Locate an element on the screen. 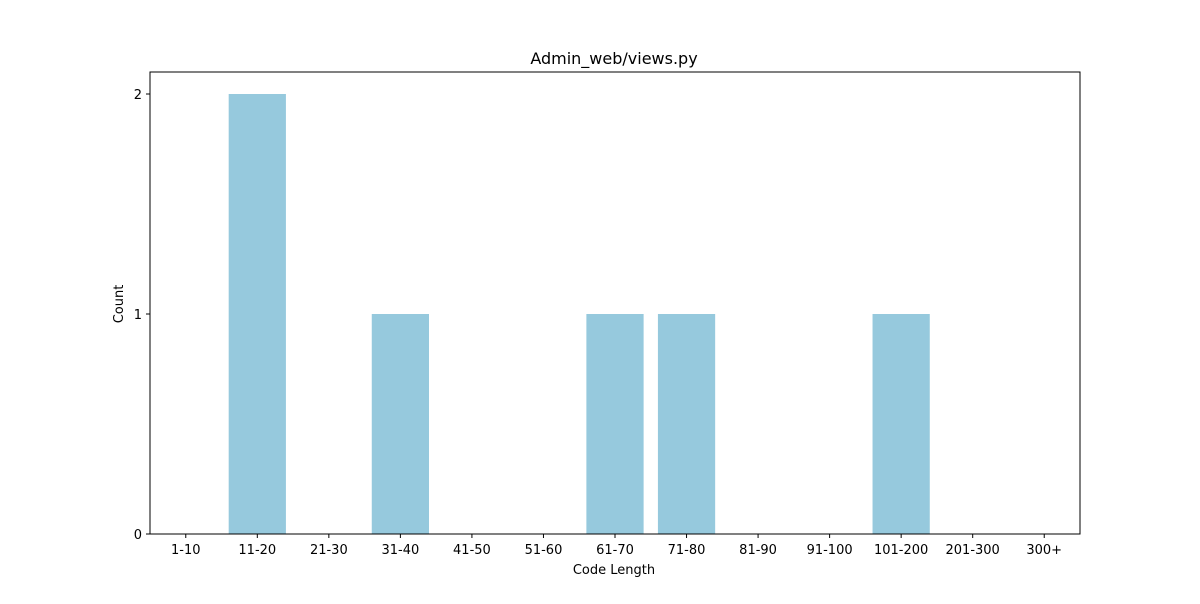 The width and height of the screenshot is (1200, 604). y-tick-label: 2 is located at coordinates (138, 95).